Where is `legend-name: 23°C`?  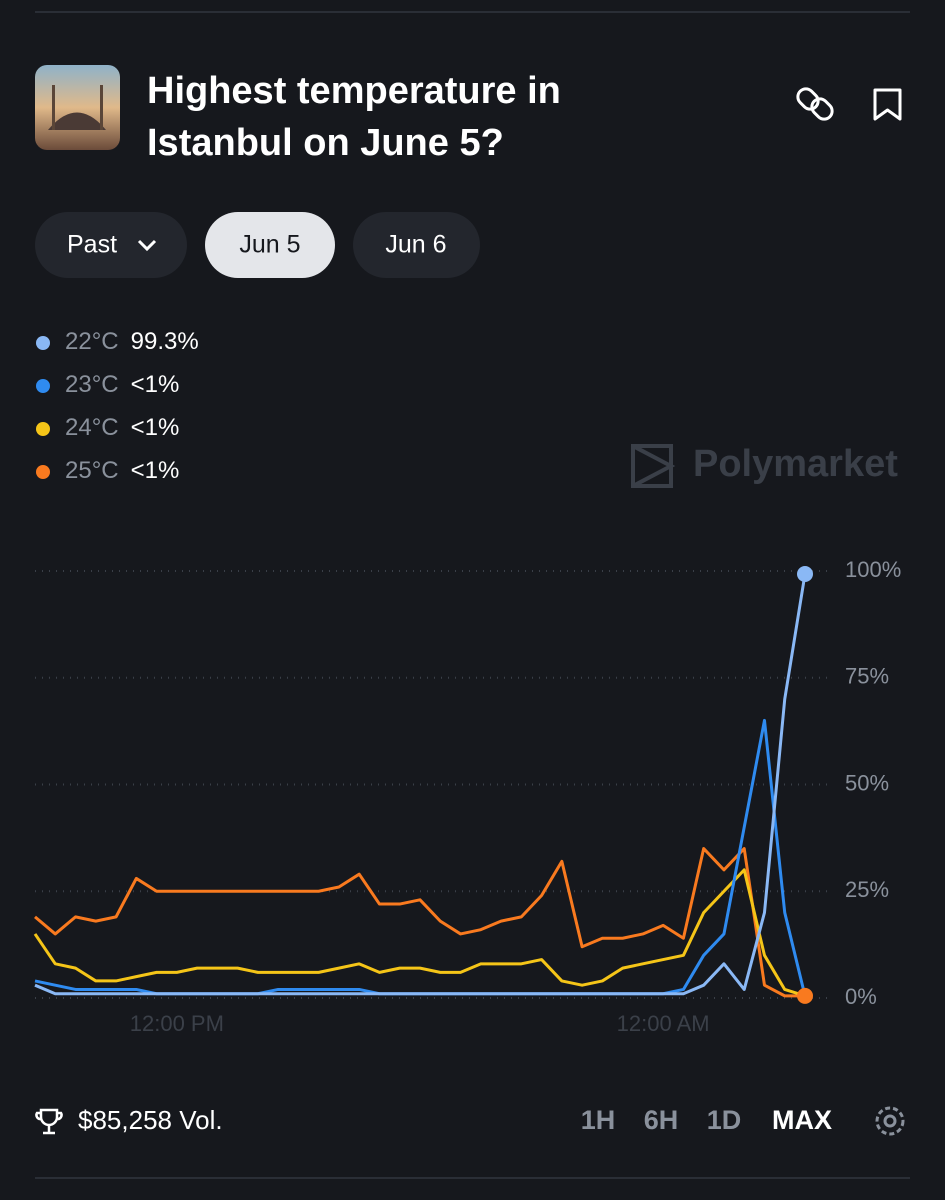 legend-name: 23°C is located at coordinates (92, 384).